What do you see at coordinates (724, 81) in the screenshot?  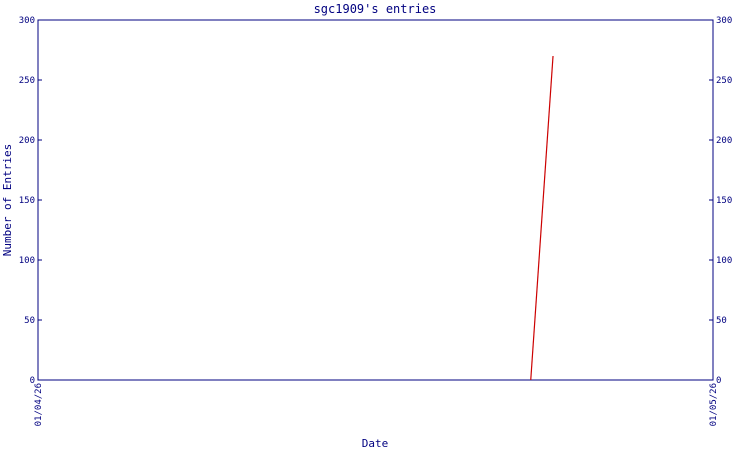 I see `y2-tick-label: 250` at bounding box center [724, 81].